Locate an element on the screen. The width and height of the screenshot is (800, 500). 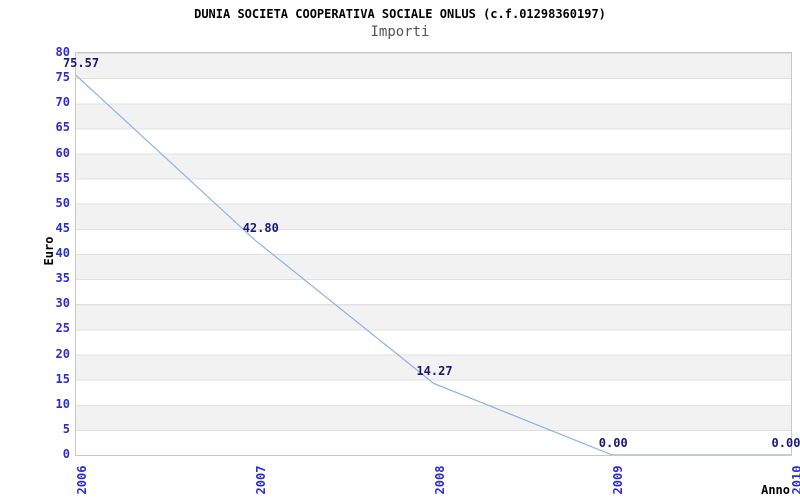
x-tick-label: 2009 is located at coordinates (618, 480).